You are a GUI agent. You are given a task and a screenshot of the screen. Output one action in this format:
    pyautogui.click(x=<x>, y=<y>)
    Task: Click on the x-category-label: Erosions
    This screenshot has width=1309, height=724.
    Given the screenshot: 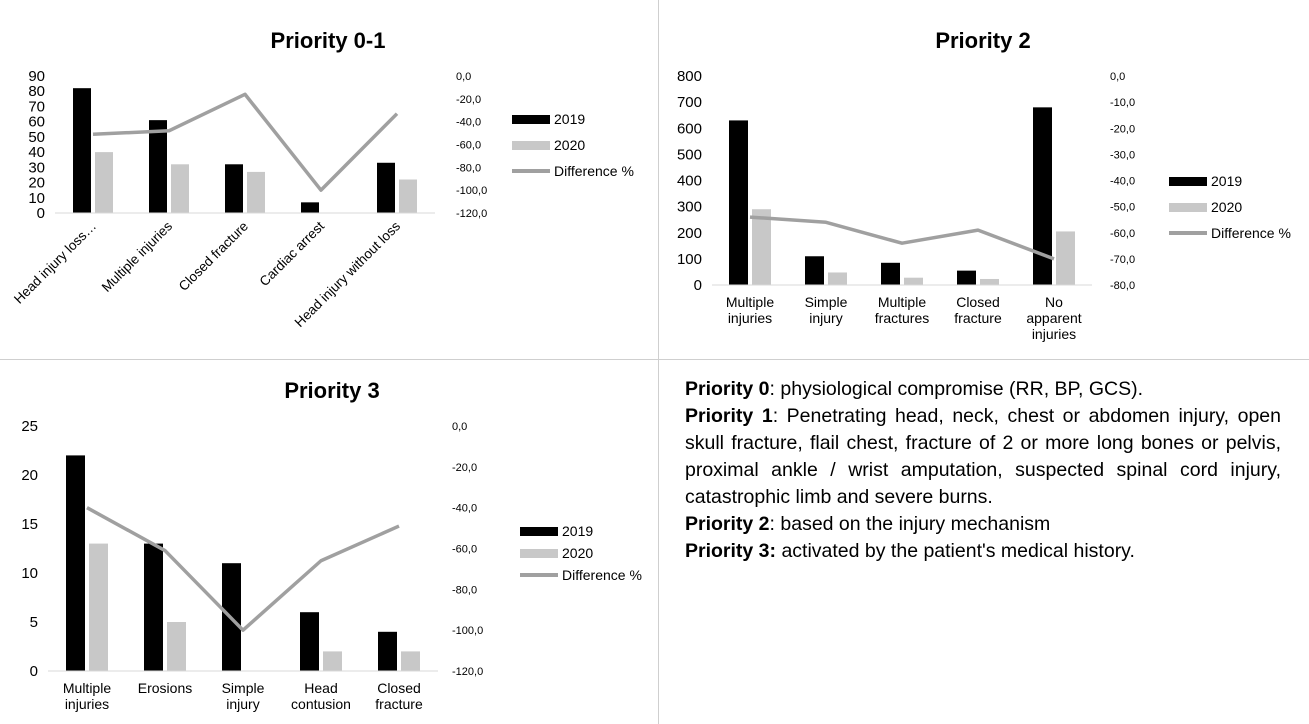 What is the action you would take?
    pyautogui.click(x=165, y=688)
    